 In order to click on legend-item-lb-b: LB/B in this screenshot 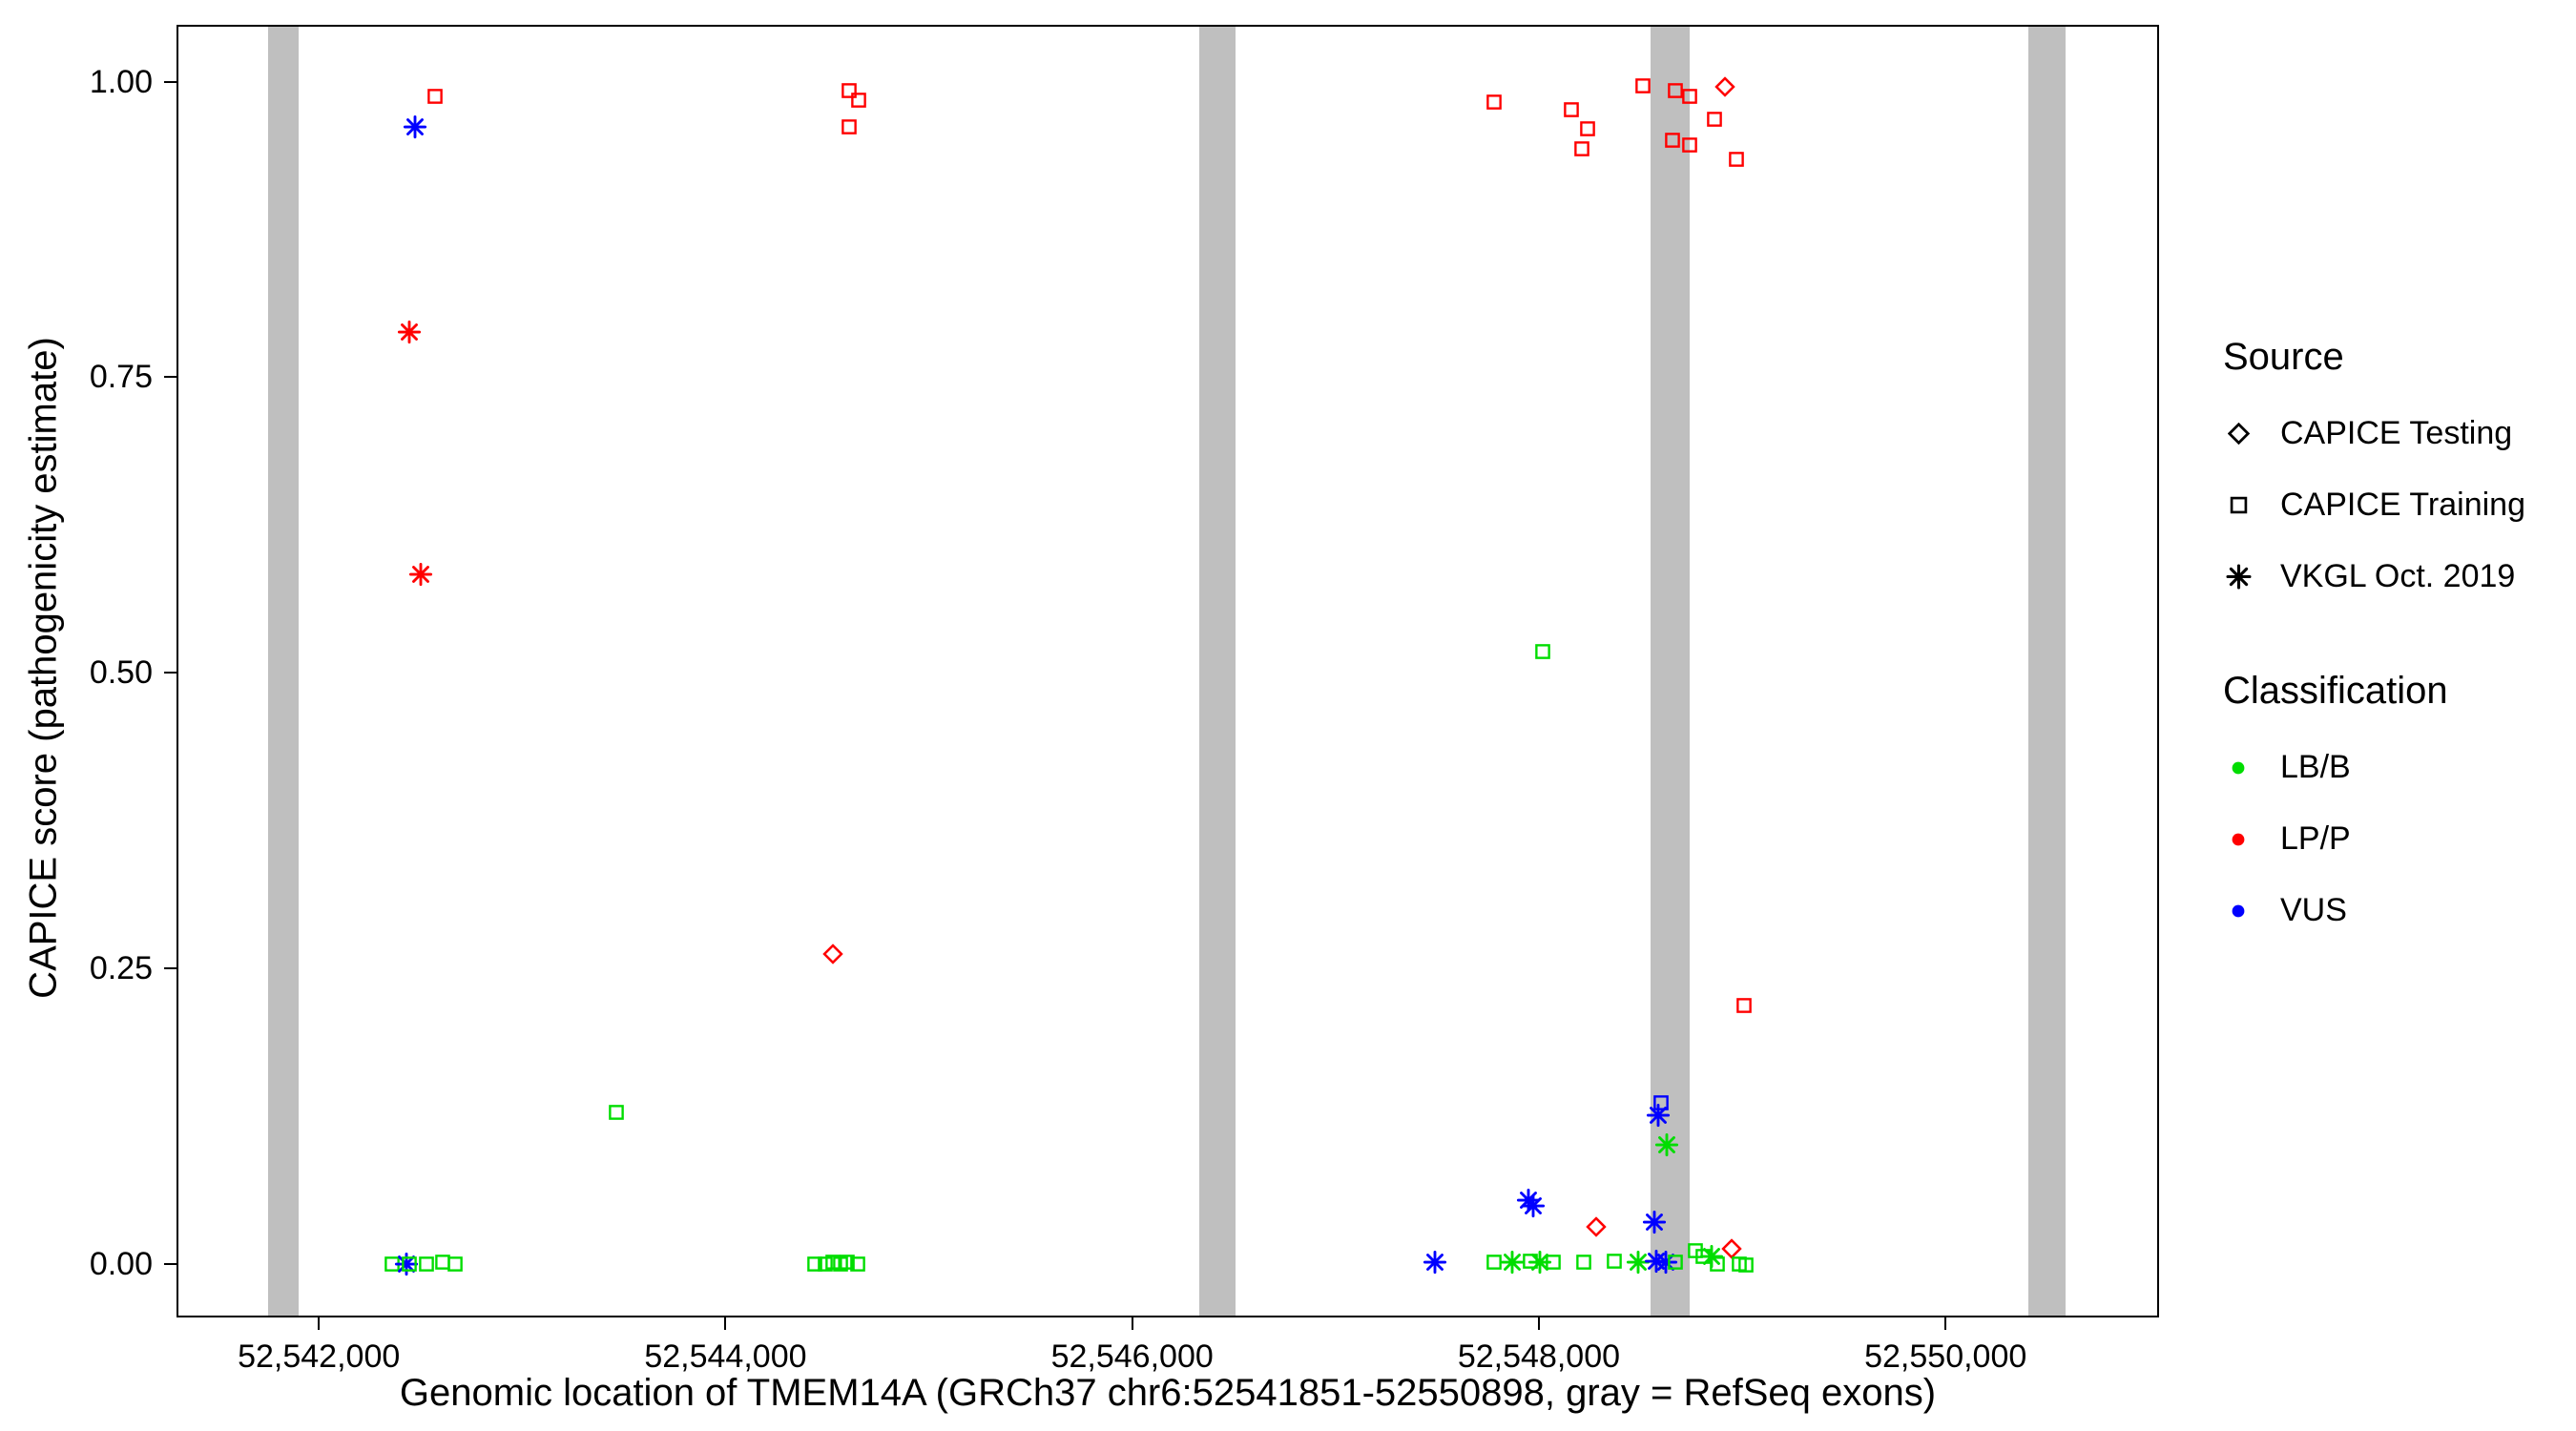, I will do `click(2394, 767)`.